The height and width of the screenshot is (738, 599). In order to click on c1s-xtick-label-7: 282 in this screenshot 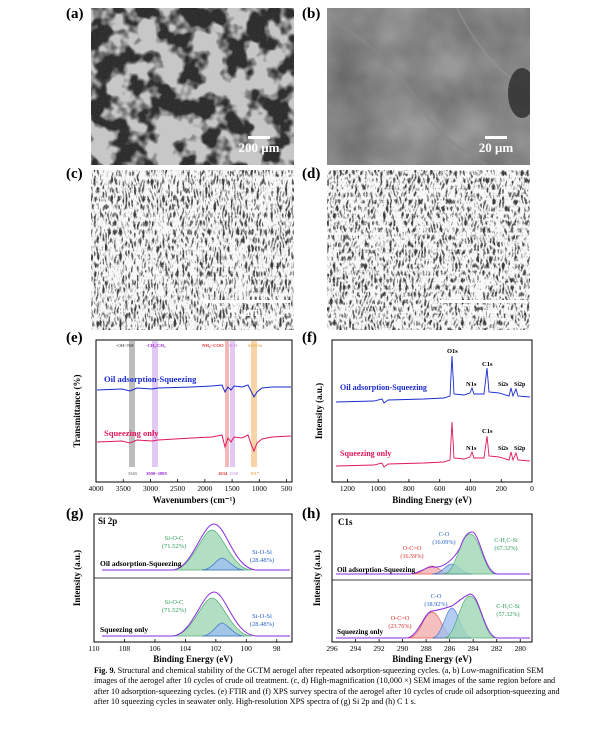, I will do `click(497, 648)`.